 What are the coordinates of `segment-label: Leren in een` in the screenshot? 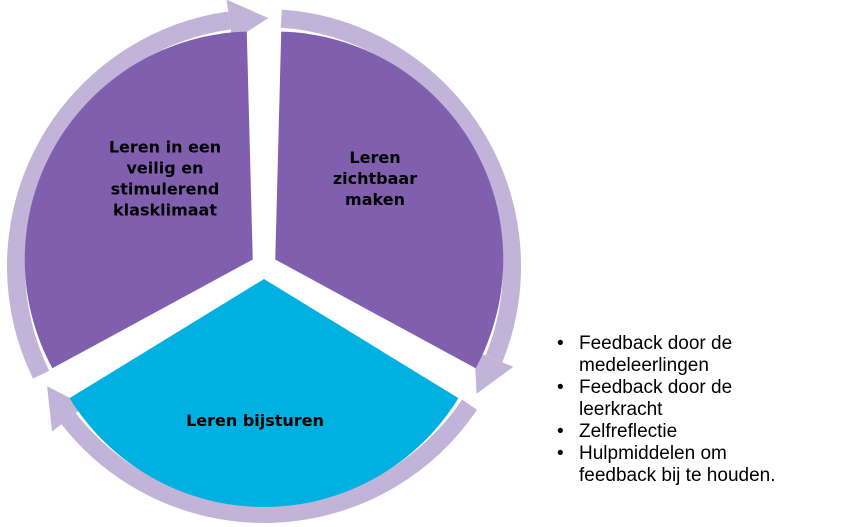 It's located at (165, 147).